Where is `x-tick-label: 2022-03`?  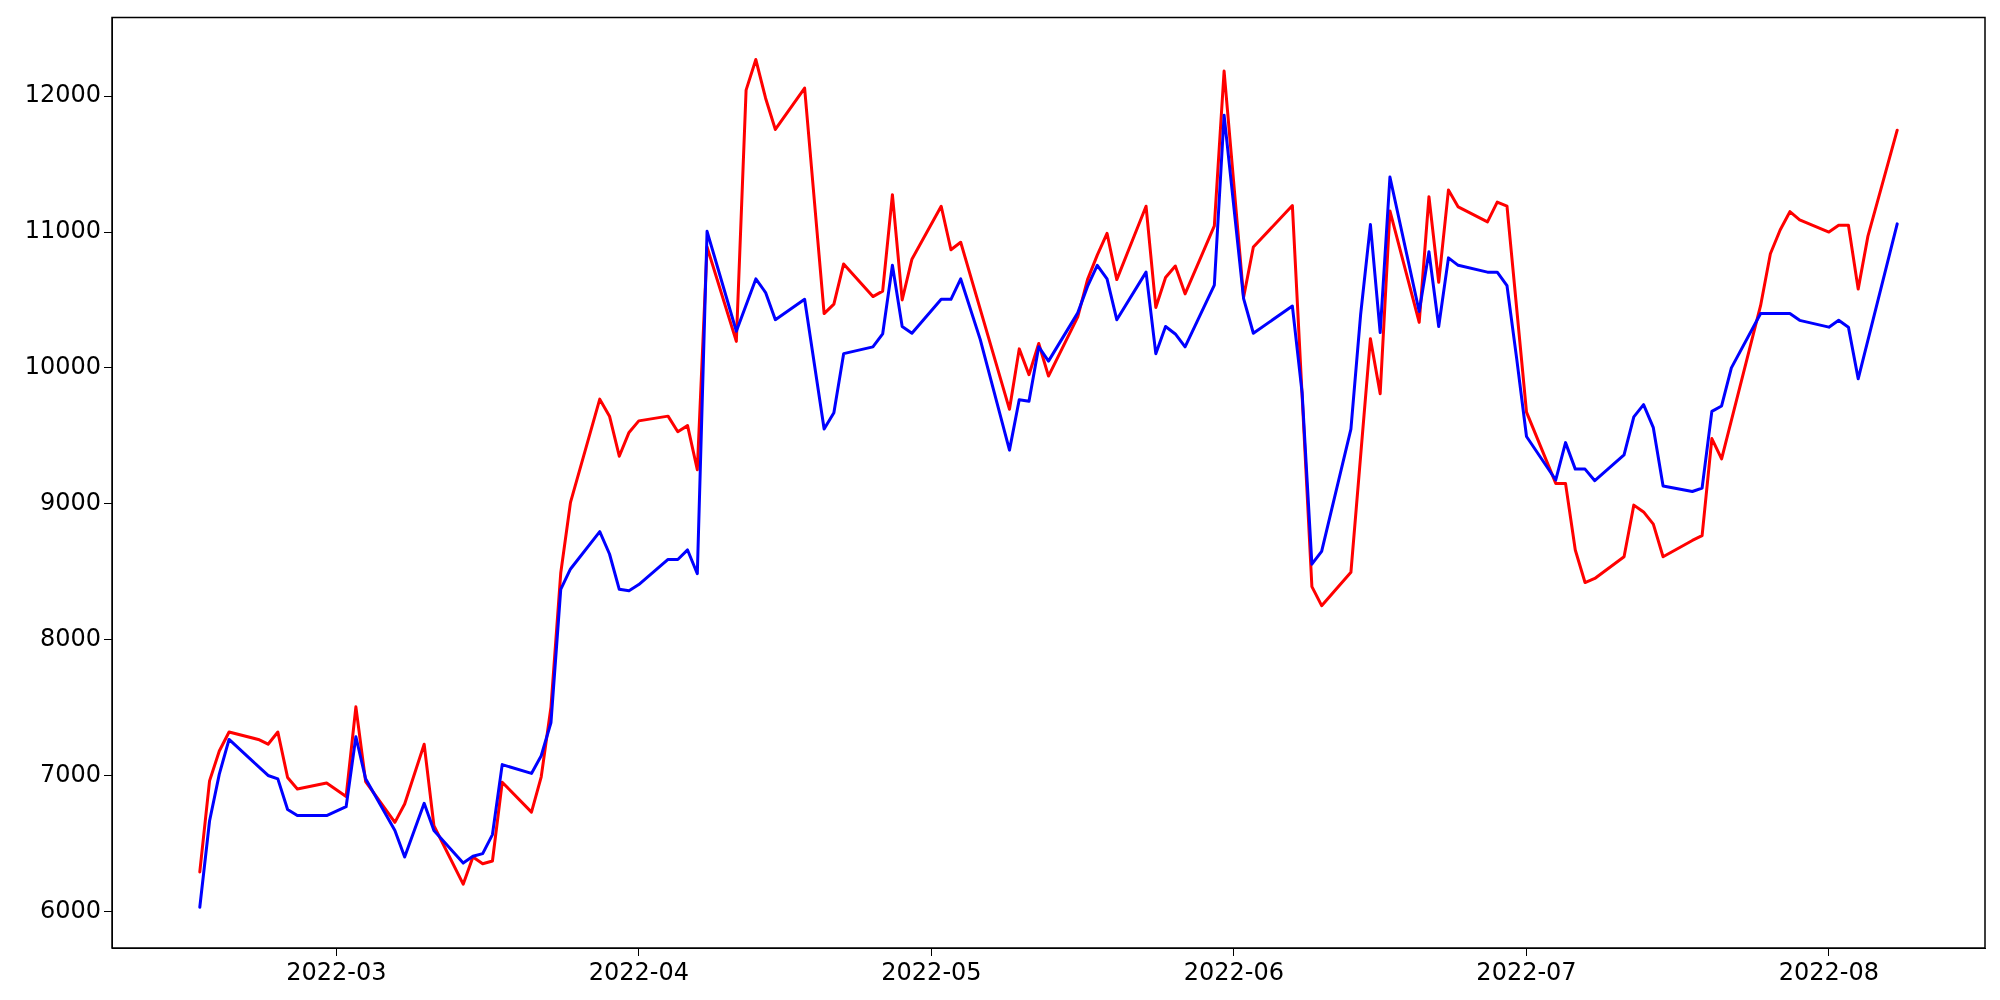
x-tick-label: 2022-03 is located at coordinates (336, 971).